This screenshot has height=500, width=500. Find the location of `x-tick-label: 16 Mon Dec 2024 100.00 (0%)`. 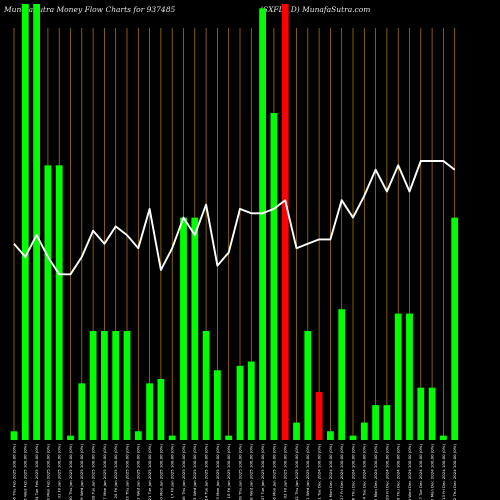

x-tick-label: 16 Mon Dec 2024 100.00 (0%) is located at coordinates (432, 472).